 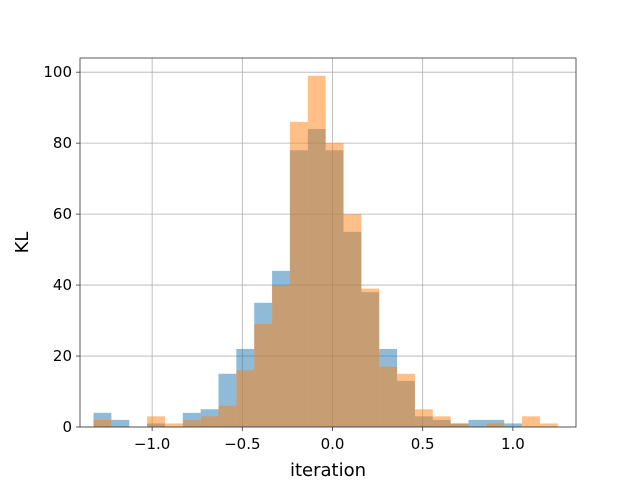 I want to click on x-axis-ticks: −1.0 −0.5 0.0 0.5 1.0, so click(x=329, y=440).